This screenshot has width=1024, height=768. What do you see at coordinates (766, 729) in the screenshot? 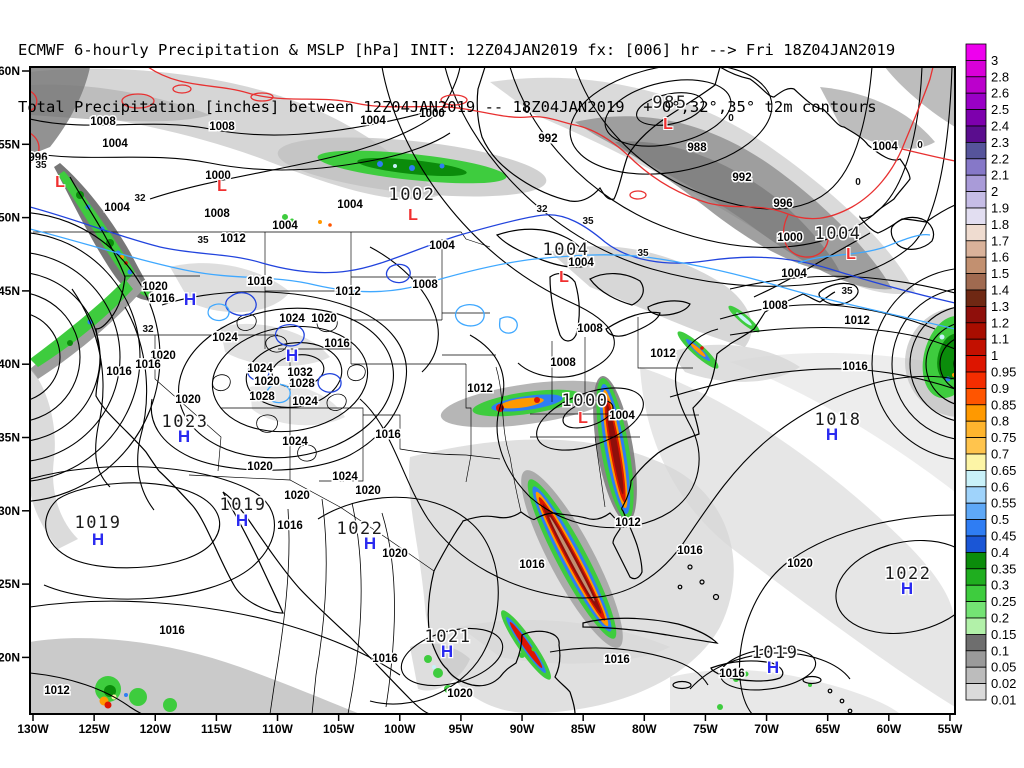
I see `lon-label: 70W` at bounding box center [766, 729].